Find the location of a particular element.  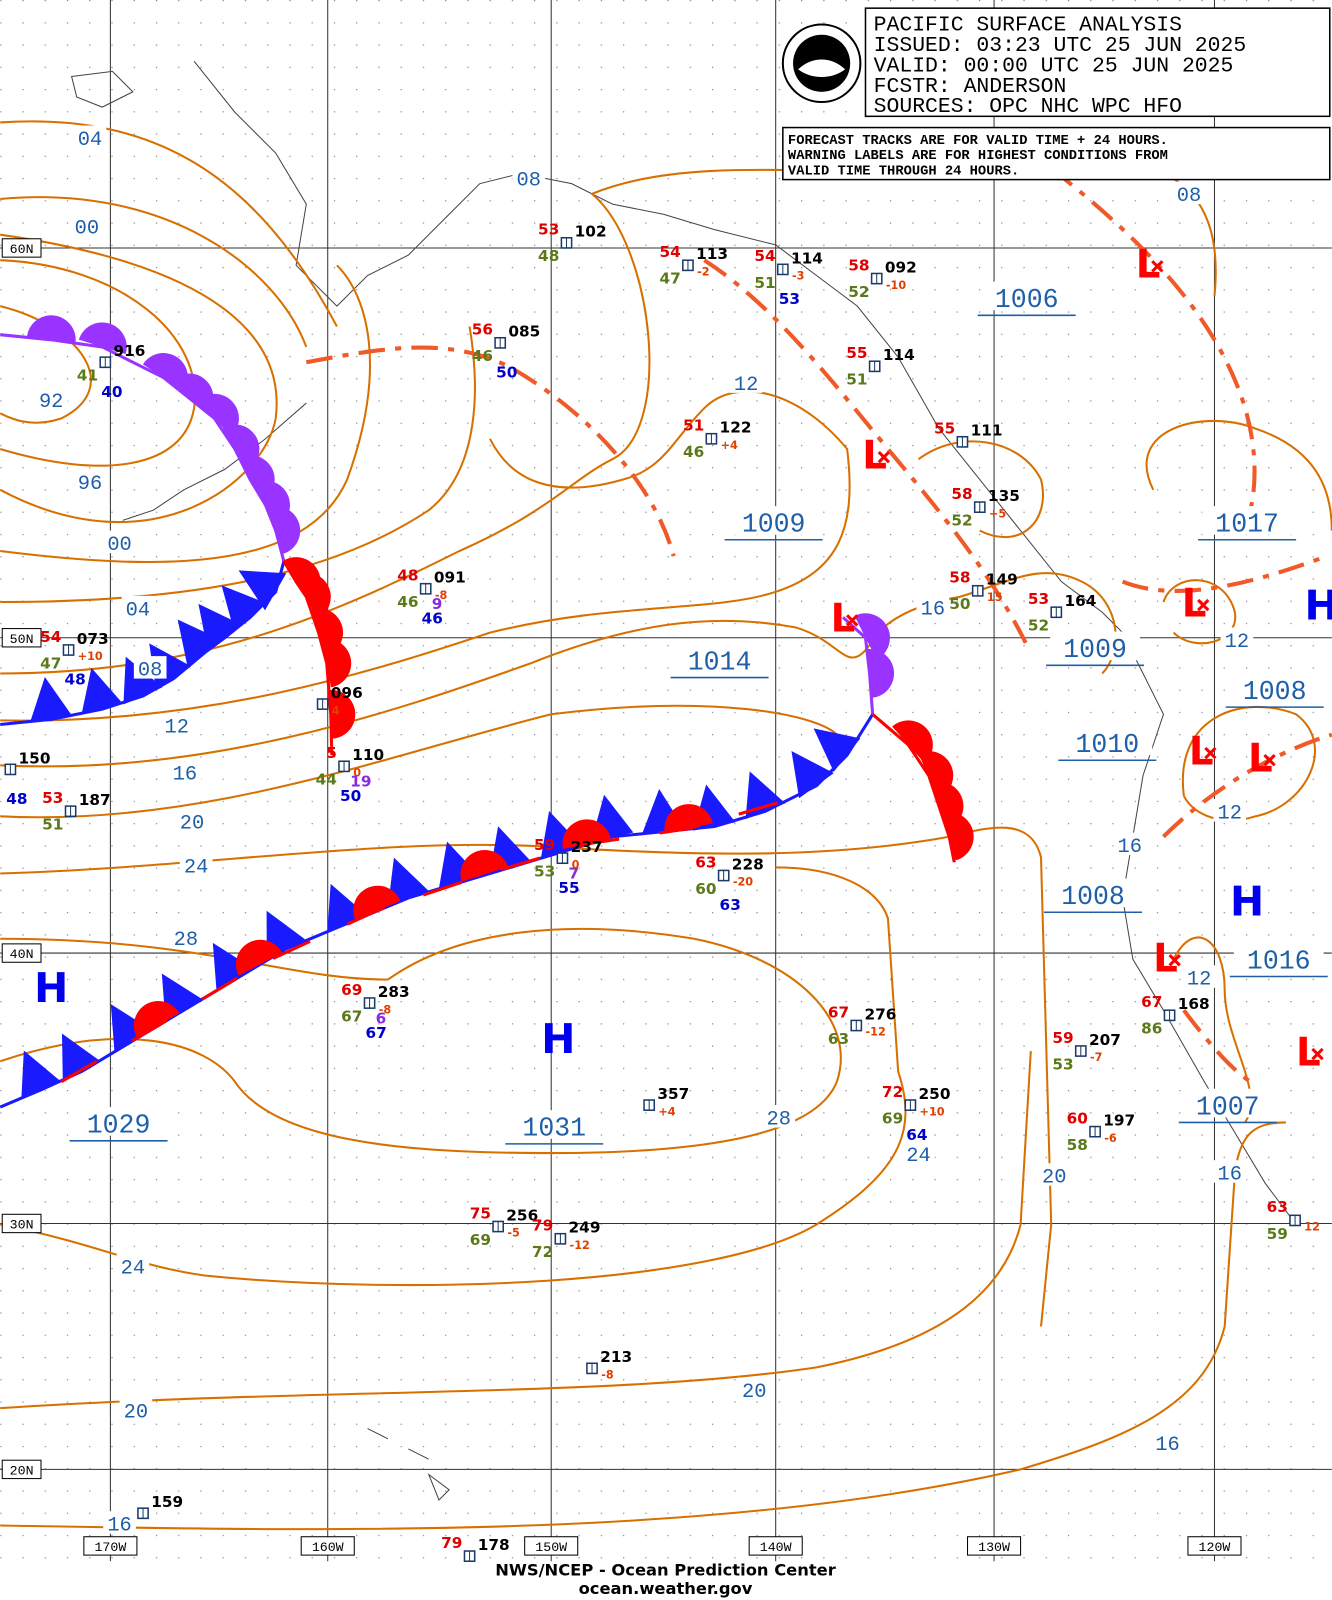

pressure-value: 1016 is located at coordinates (1279, 961).